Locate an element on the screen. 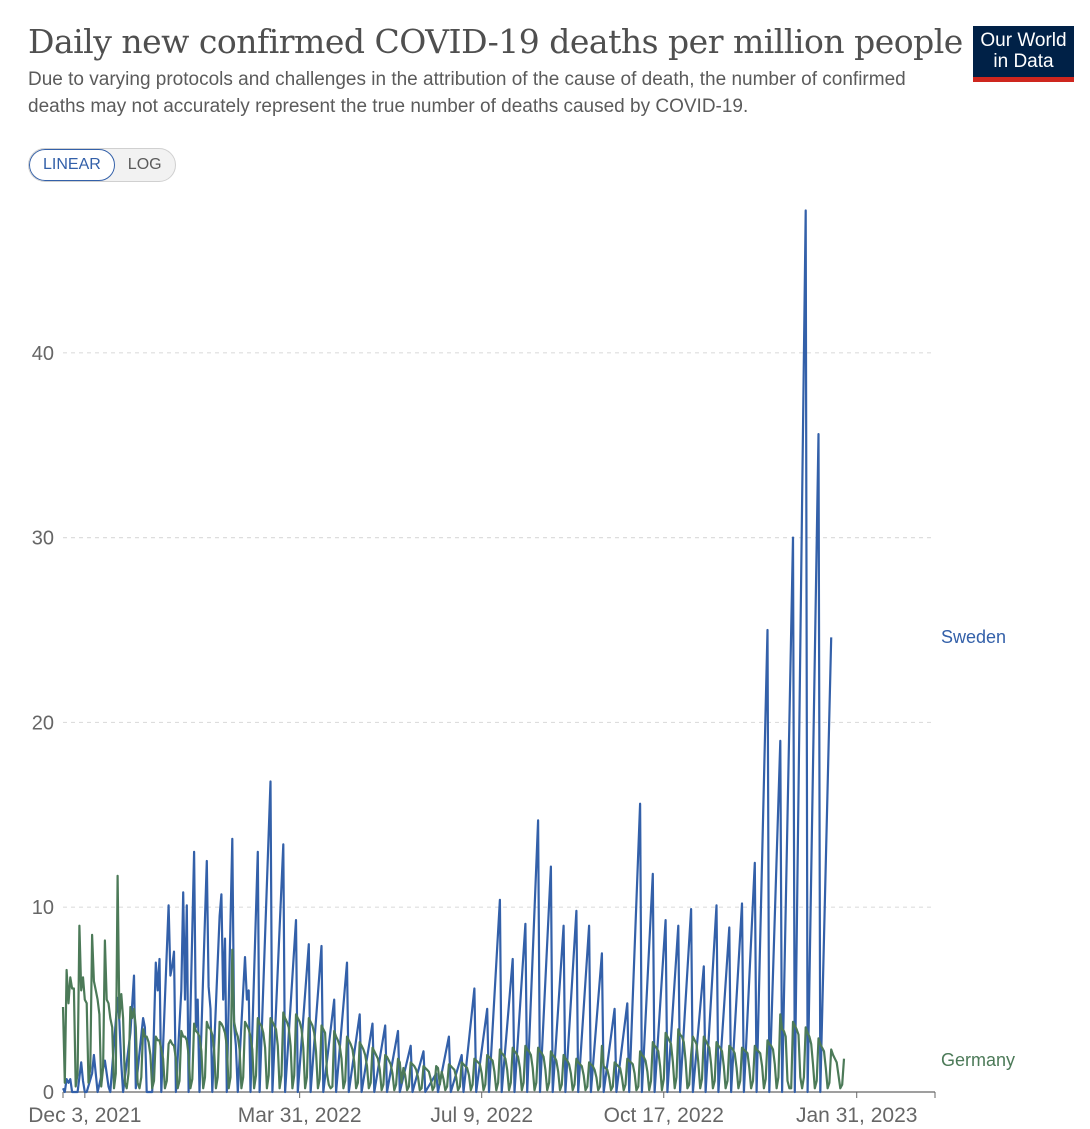  x-tick-label-2: Jul 9, 2022 is located at coordinates (481, 1115).